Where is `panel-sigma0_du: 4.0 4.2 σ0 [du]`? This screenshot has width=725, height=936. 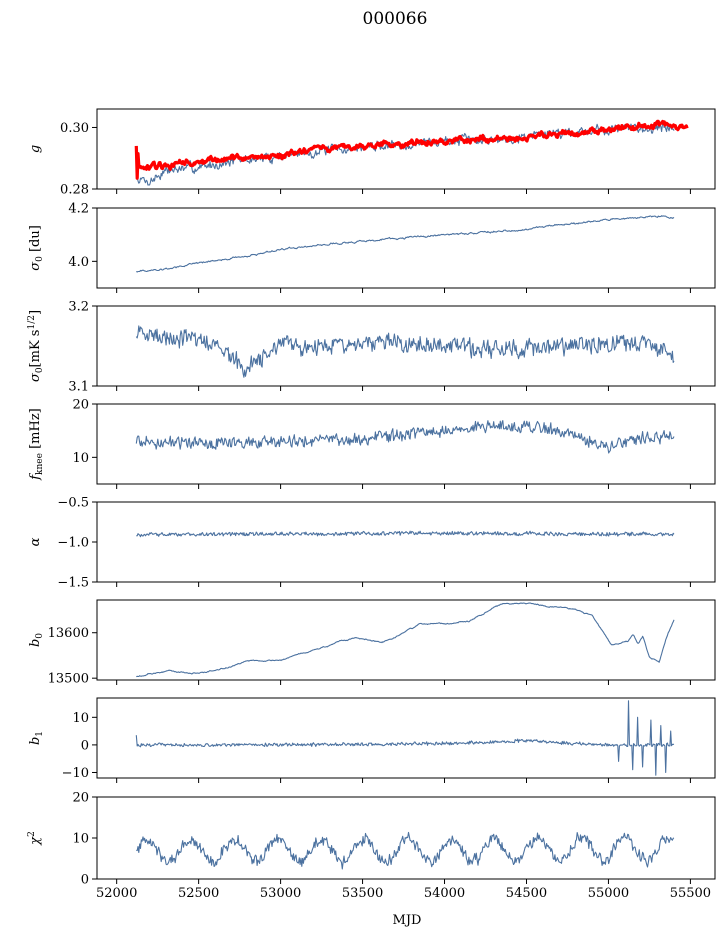 panel-sigma0_du: 4.0 4.2 σ0 [du] is located at coordinates (372, 247).